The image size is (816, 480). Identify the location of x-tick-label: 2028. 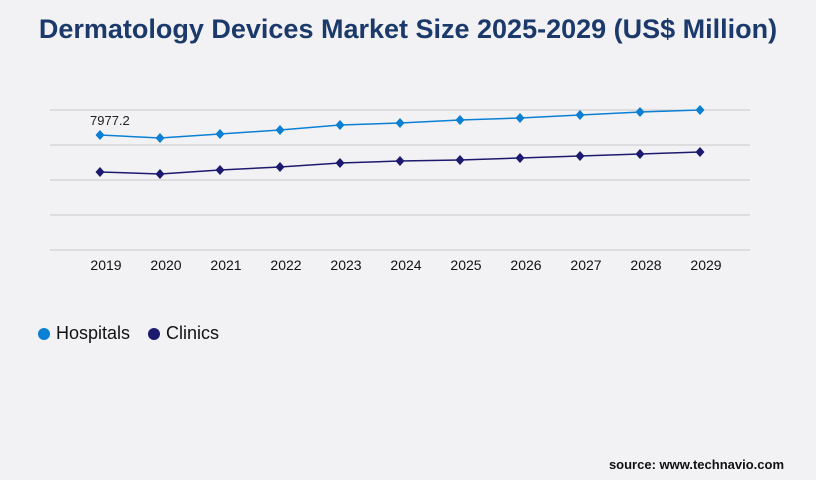
(645, 265).